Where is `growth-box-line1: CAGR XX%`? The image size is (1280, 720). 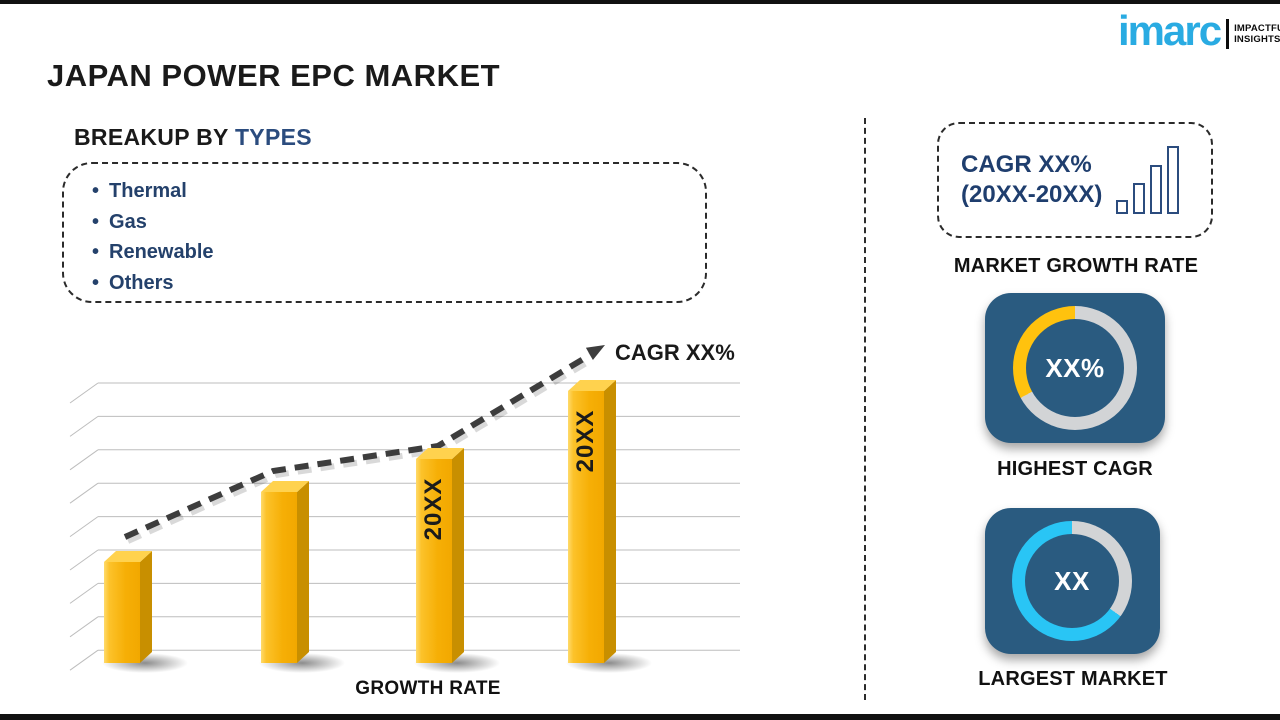 growth-box-line1: CAGR XX% is located at coordinates (1026, 164).